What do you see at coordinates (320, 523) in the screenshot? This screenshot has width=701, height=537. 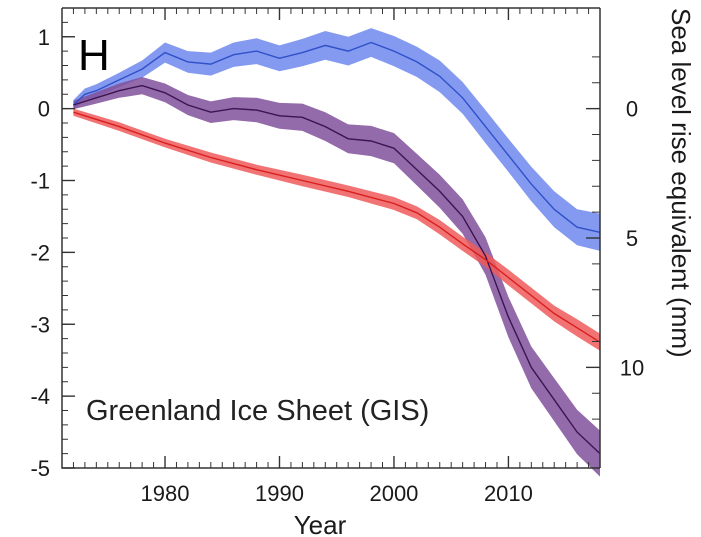 I see `x-axis-title: Year` at bounding box center [320, 523].